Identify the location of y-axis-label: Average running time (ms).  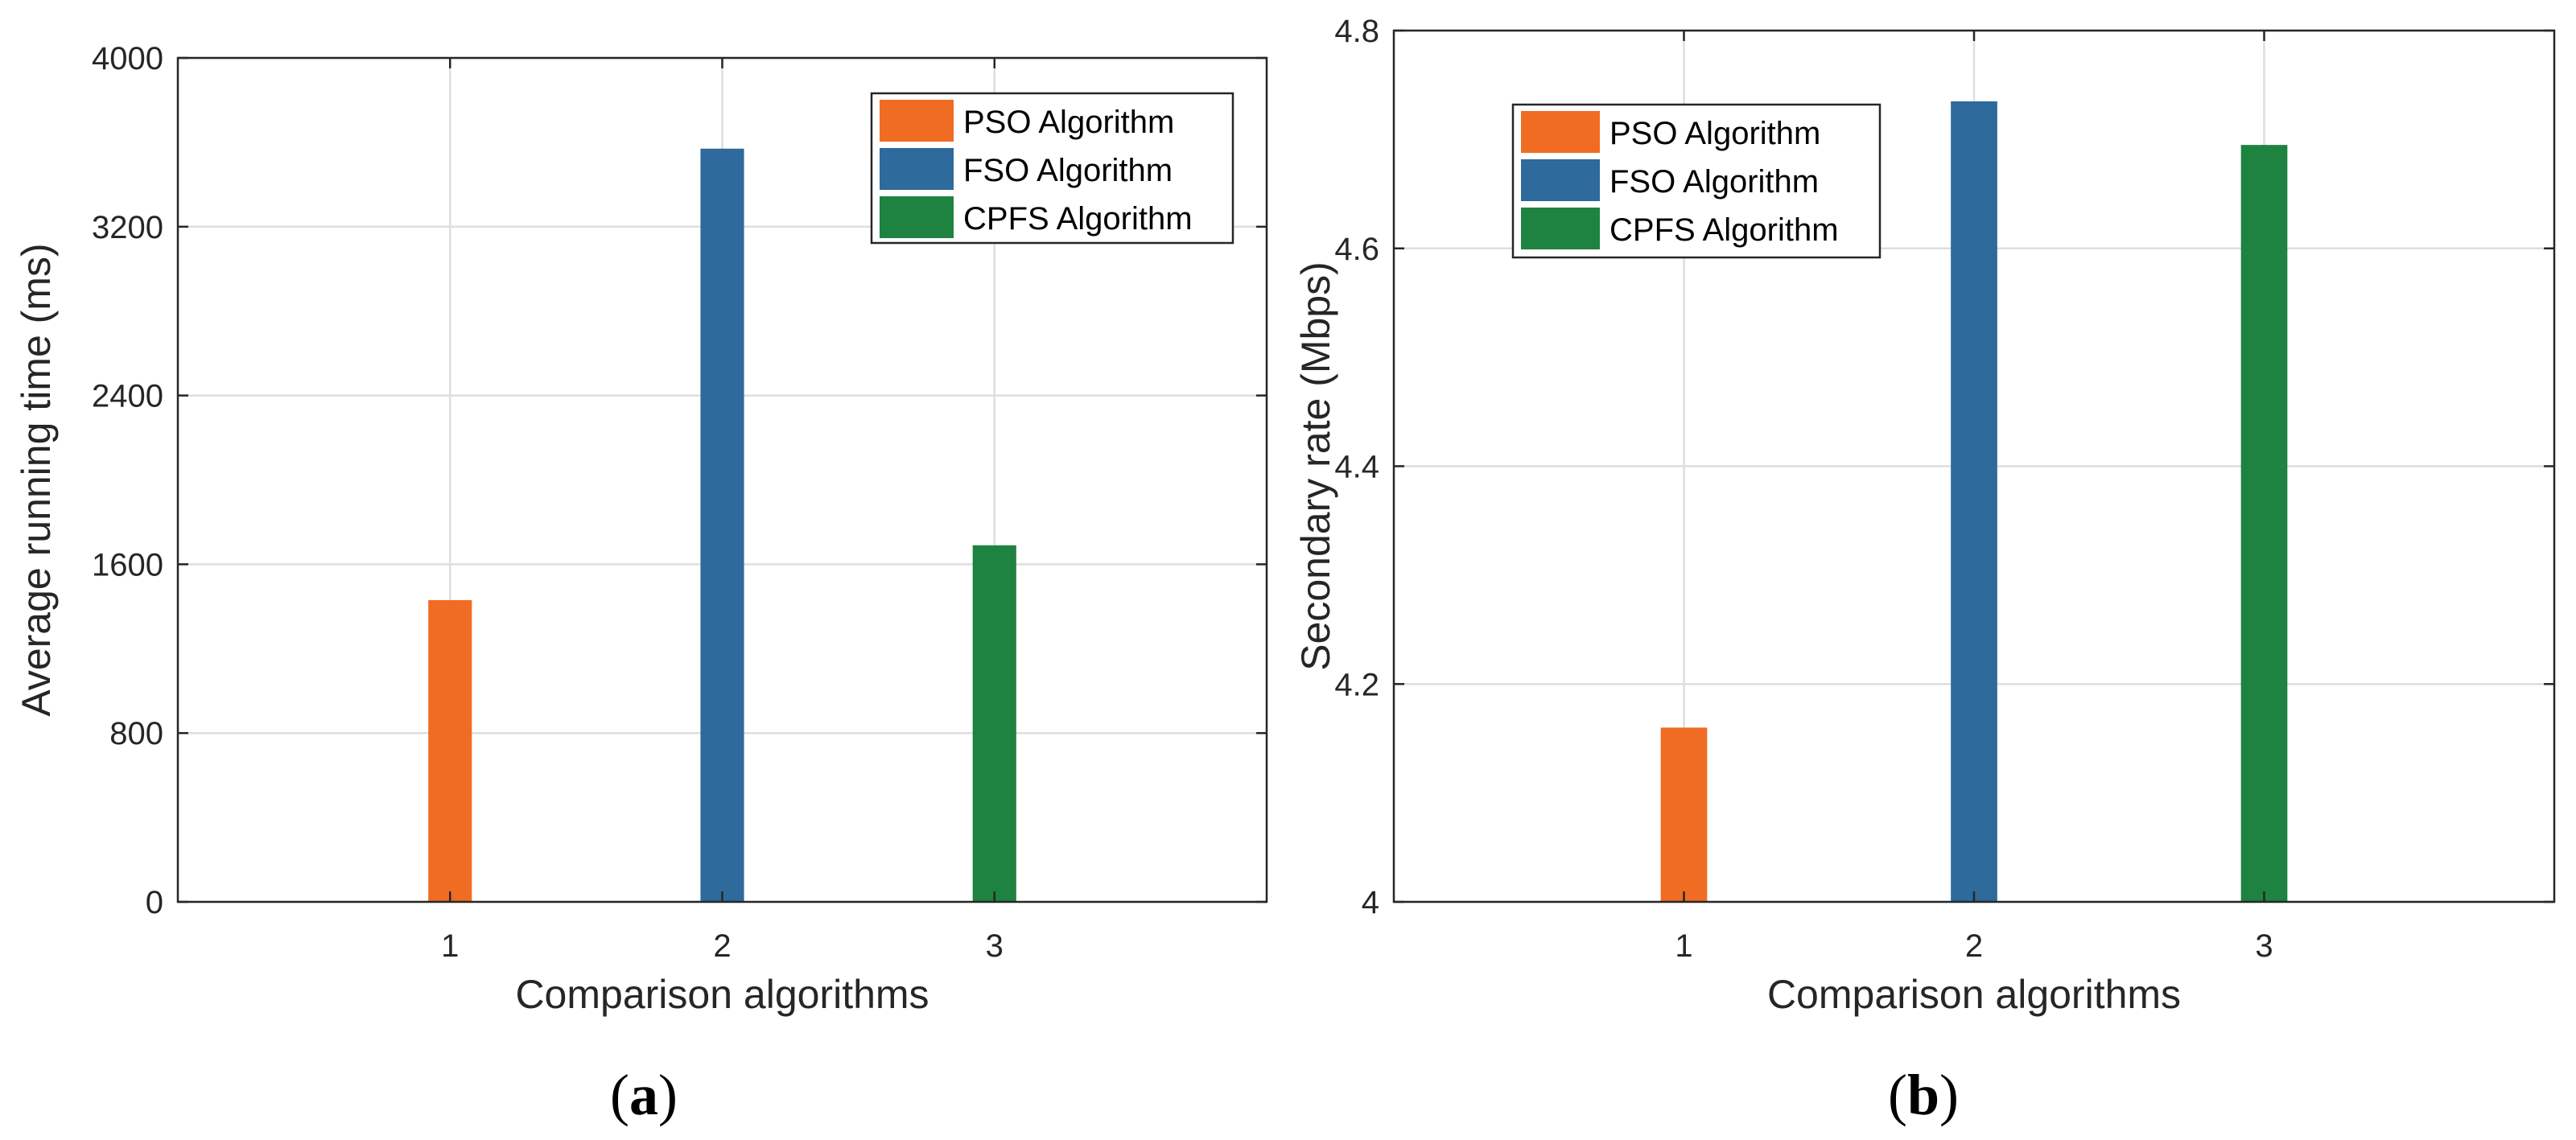
(36, 479).